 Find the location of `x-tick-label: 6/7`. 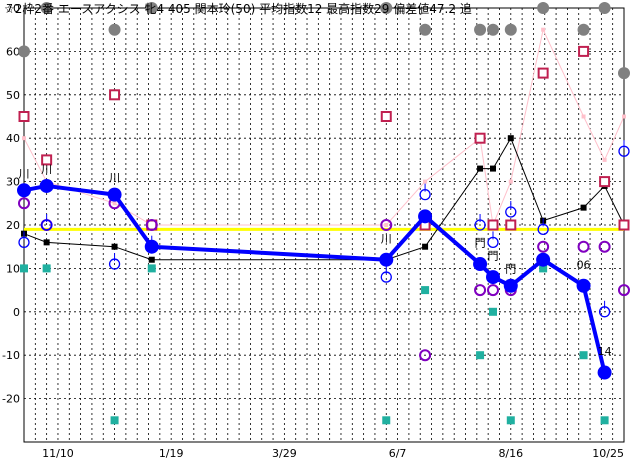

x-tick-label: 6/7 is located at coordinates (398, 453).